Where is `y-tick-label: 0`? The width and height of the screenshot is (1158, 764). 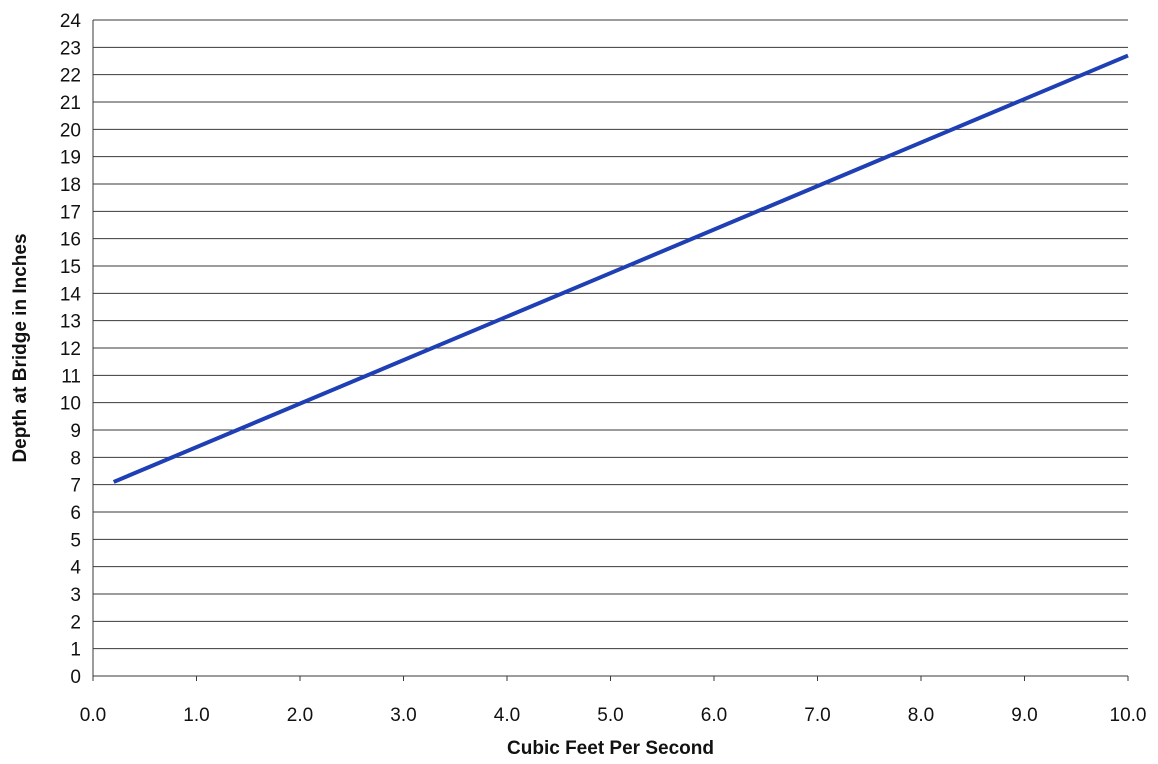 y-tick-label: 0 is located at coordinates (75, 677).